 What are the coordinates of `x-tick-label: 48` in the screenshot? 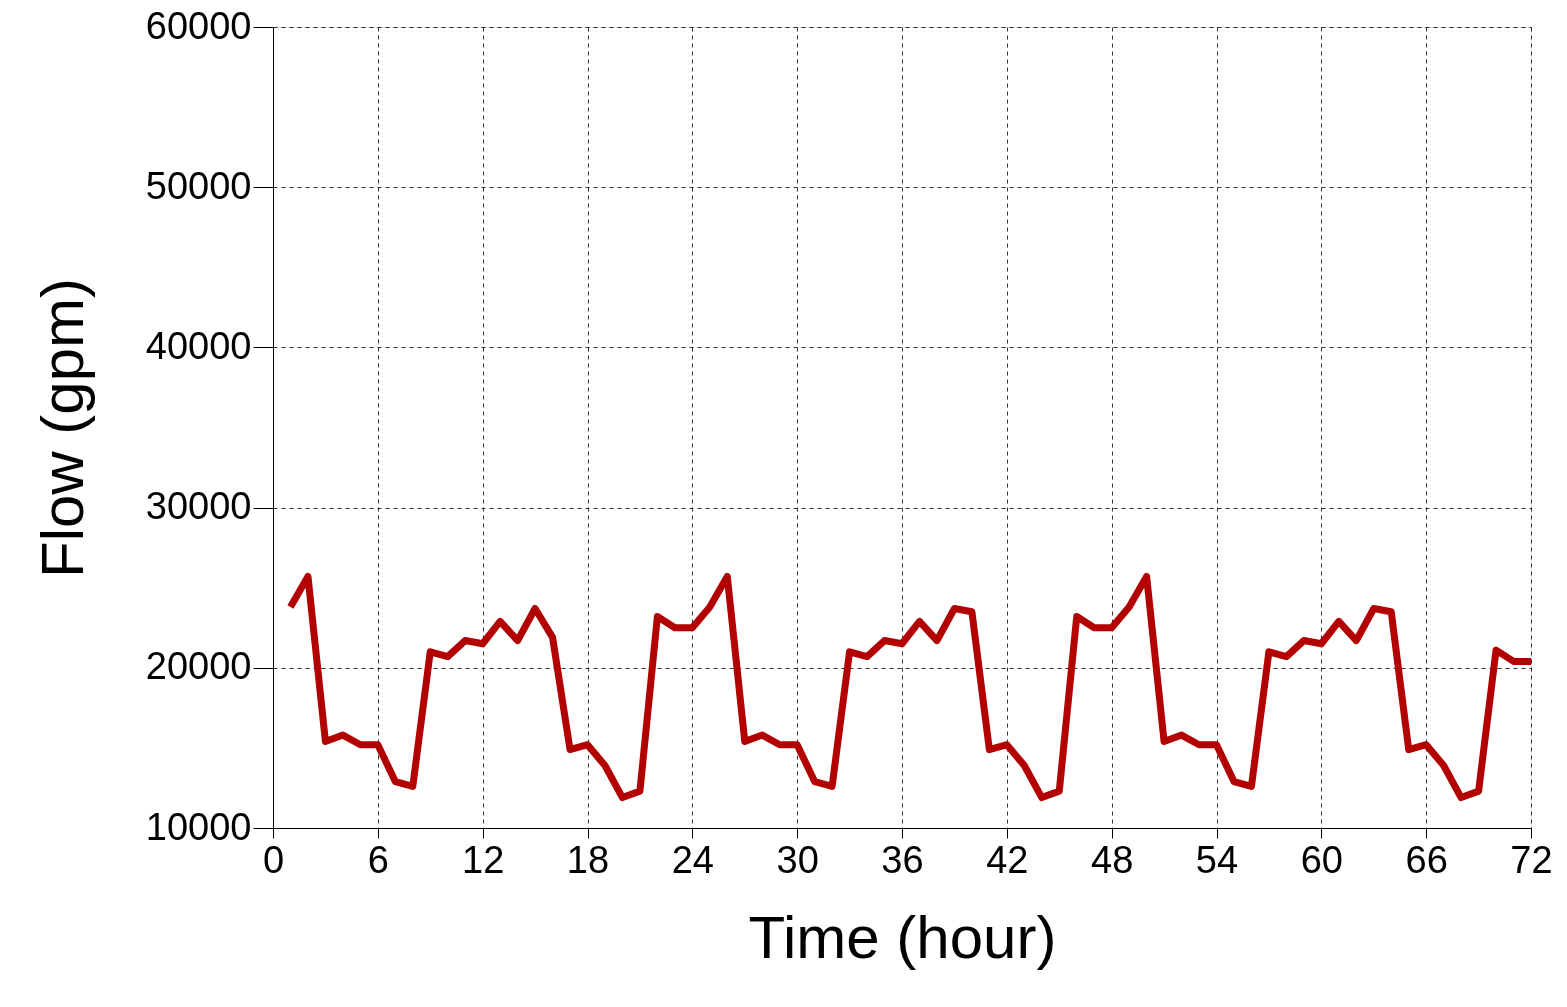 It's located at (1112, 859).